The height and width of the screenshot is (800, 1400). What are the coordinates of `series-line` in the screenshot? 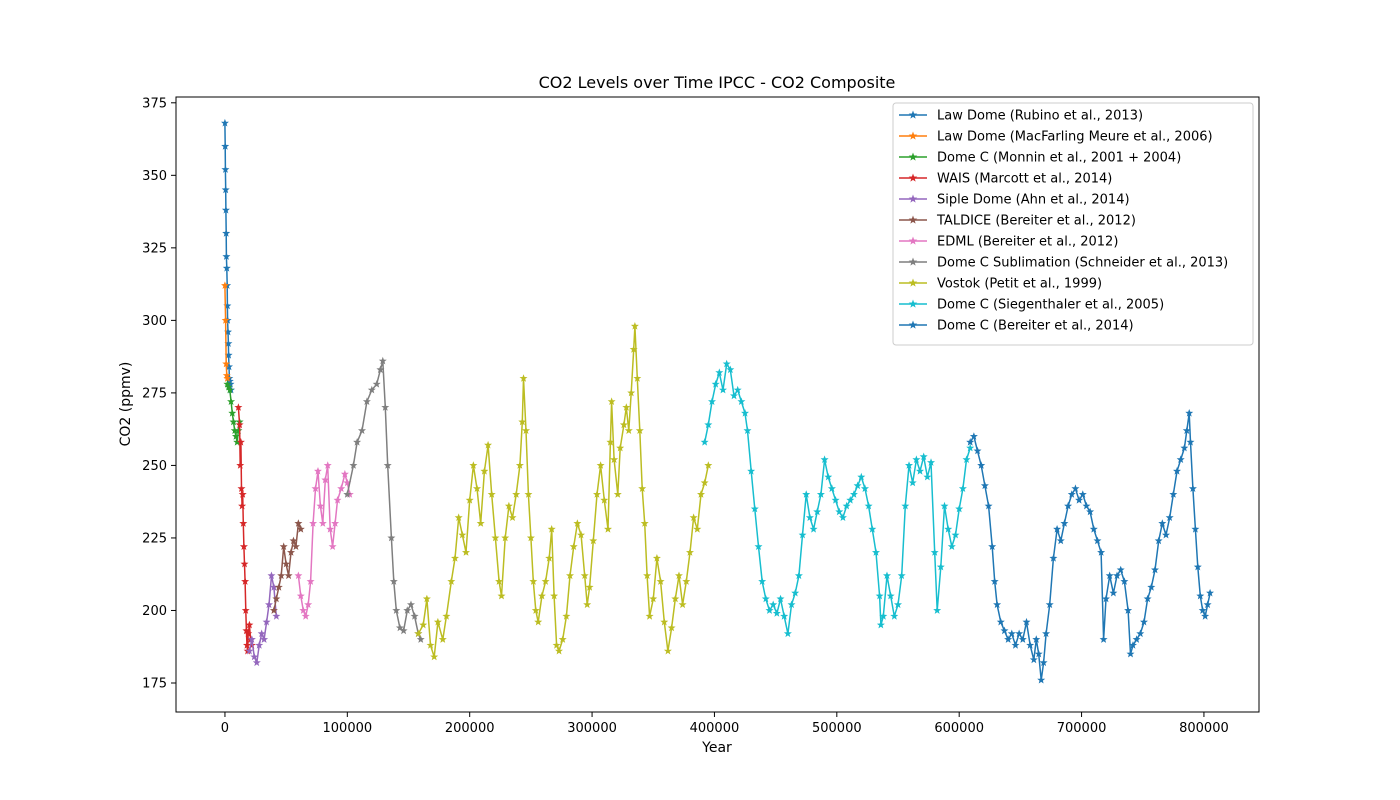 It's located at (563, 491).